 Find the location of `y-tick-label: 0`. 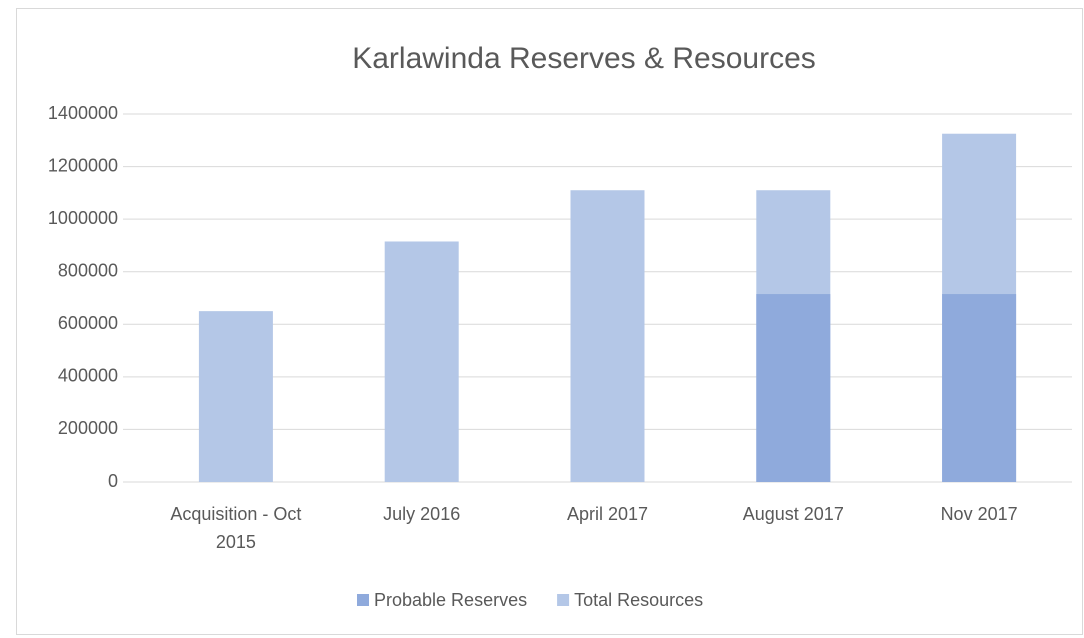

y-tick-label: 0 is located at coordinates (113, 481).